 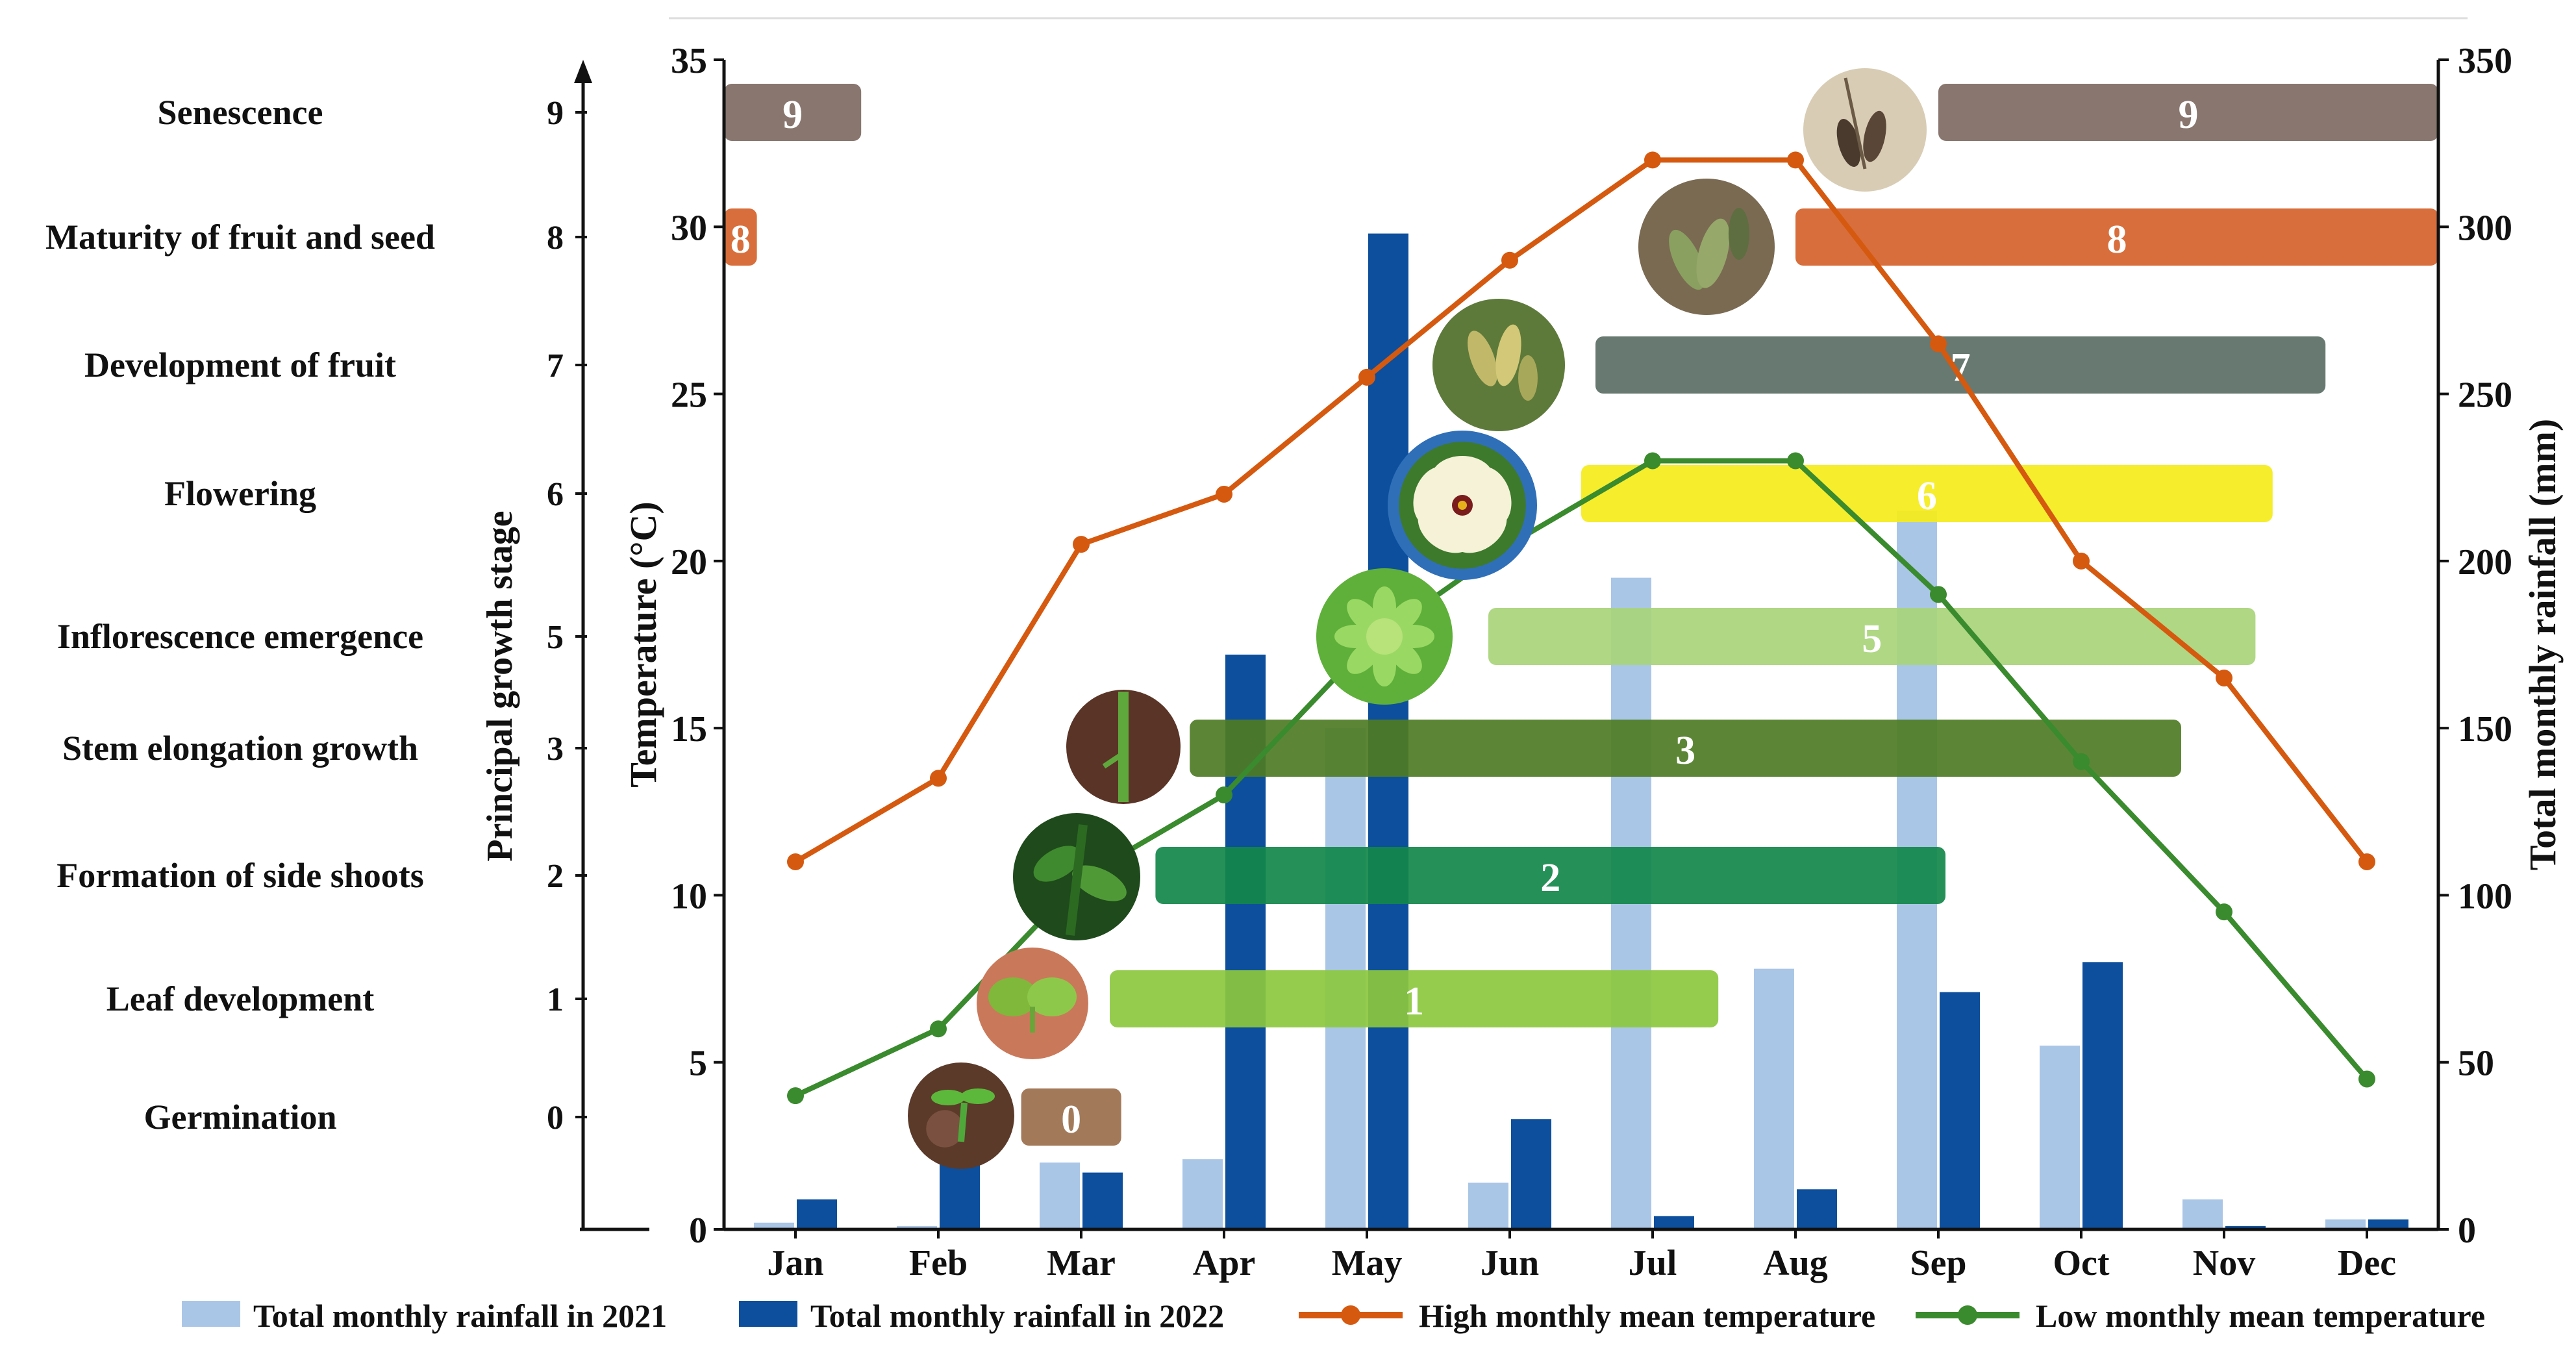 I want to click on cotyledon-photo, so click(x=1032, y=1004).